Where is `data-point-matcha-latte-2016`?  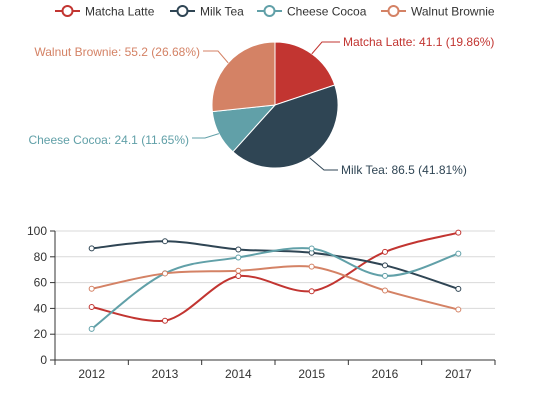
data-point-matcha-latte-2016 is located at coordinates (385, 251).